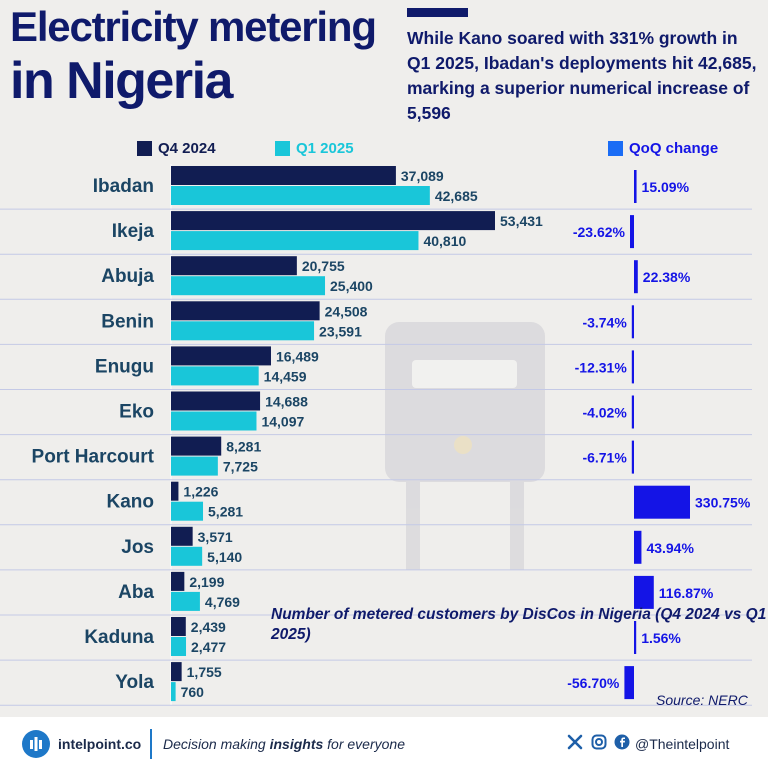 Image resolution: width=768 pixels, height=768 pixels. Describe the element at coordinates (134, 682) in the screenshot. I see `category-label-yola: Yola` at that location.